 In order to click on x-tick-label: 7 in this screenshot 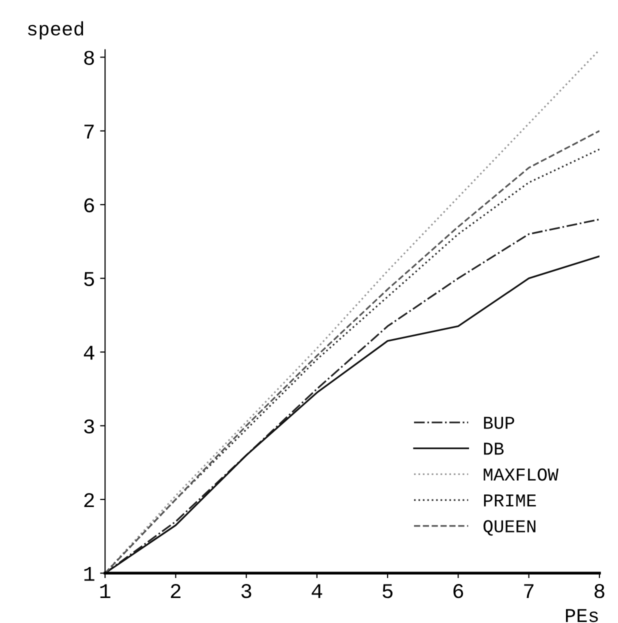, I will do `click(529, 591)`.